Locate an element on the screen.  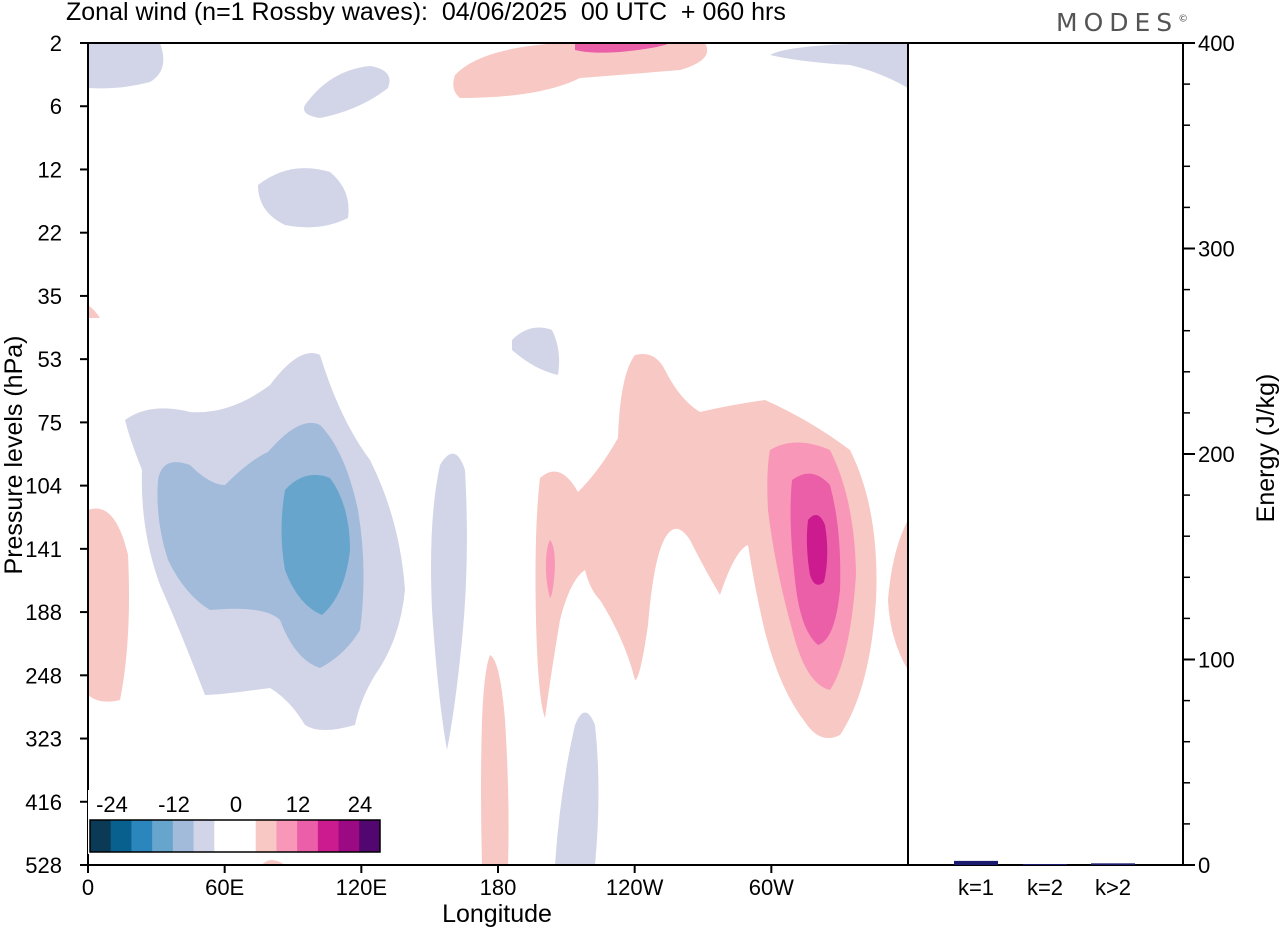
y-tick-label: 2 is located at coordinates (56, 43).